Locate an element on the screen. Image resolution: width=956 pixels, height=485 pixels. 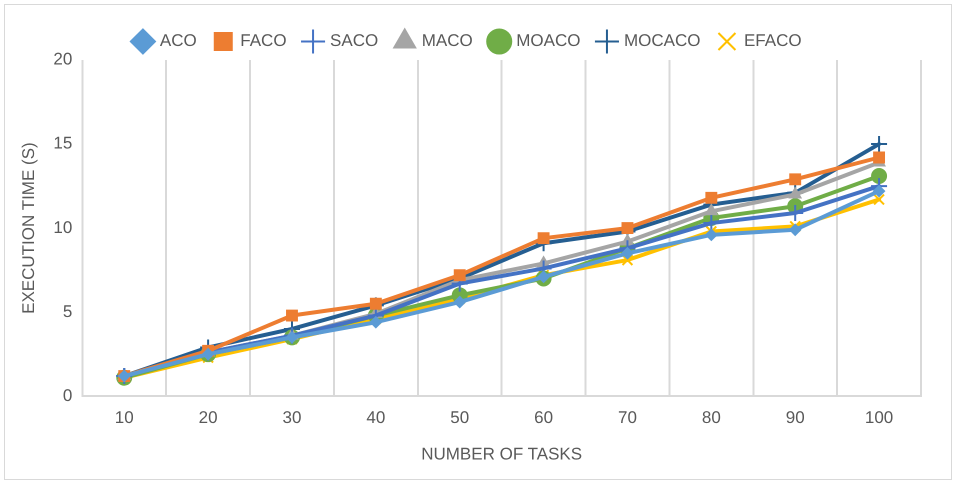
x-tick-label: 30 is located at coordinates (292, 418).